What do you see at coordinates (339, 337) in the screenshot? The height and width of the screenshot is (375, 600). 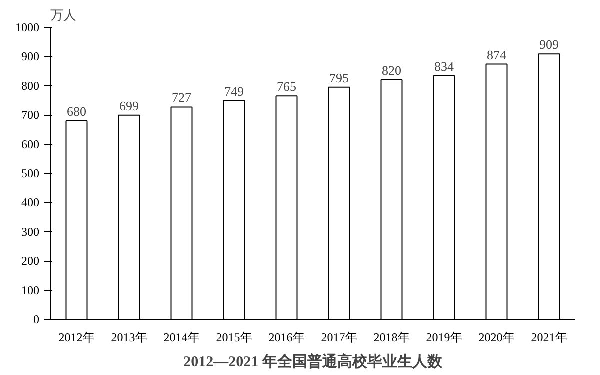 I see `x-tick-label: 2017年` at bounding box center [339, 337].